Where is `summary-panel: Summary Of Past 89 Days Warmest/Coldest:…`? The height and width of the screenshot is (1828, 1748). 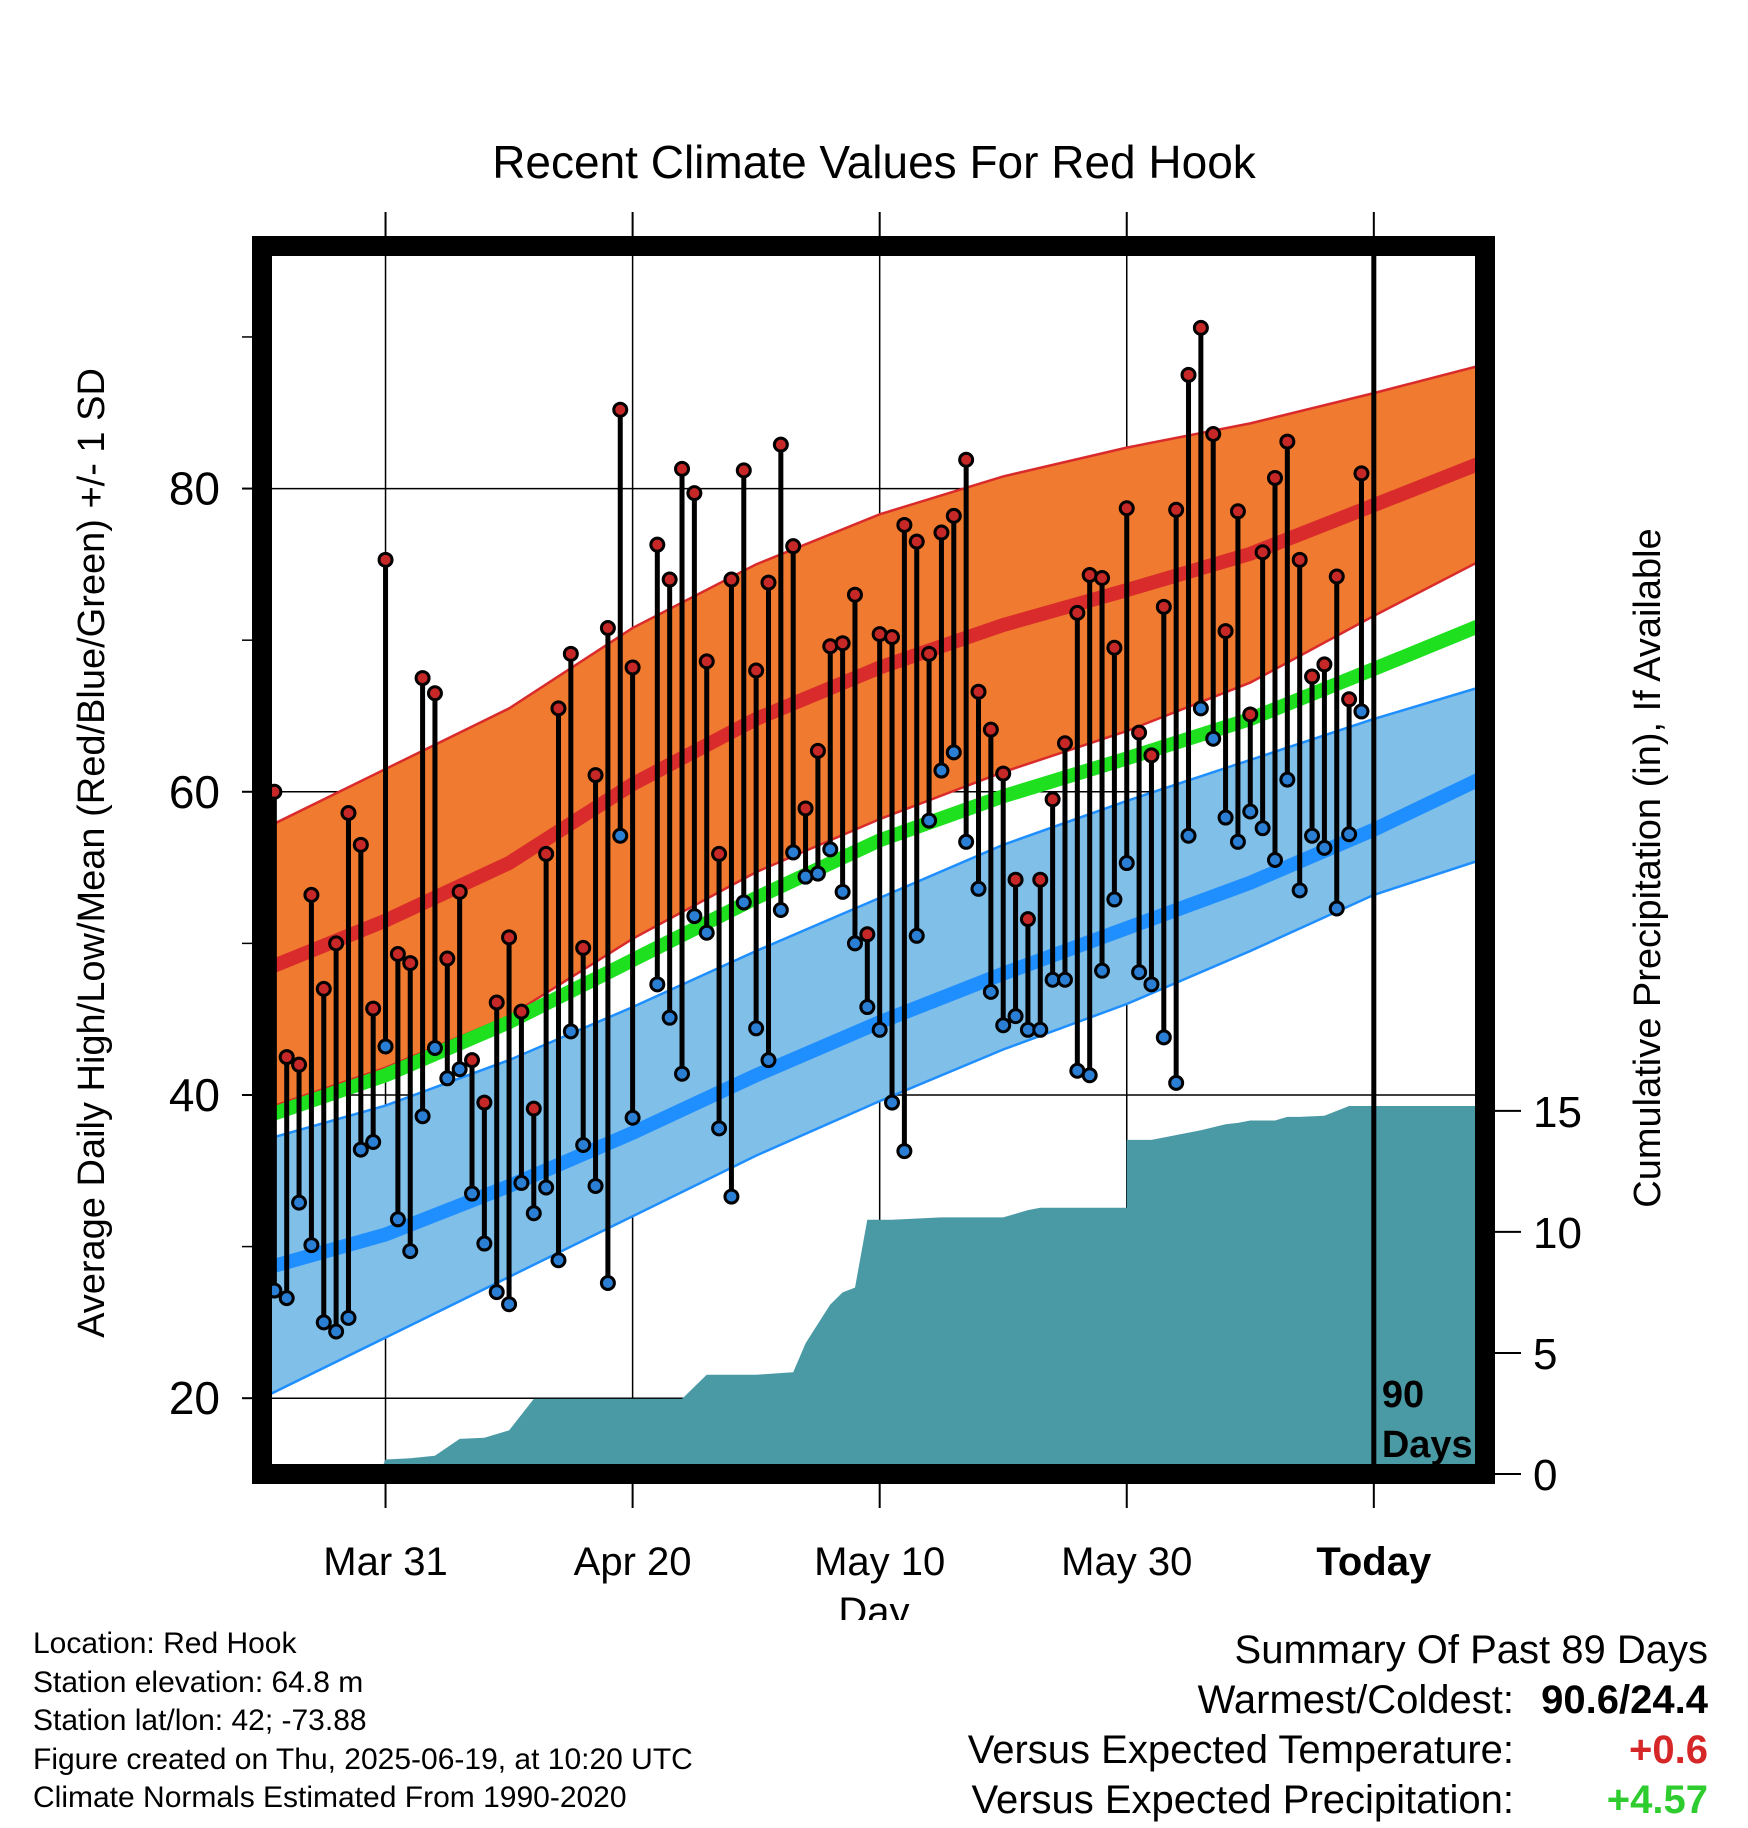
summary-panel: Summary Of Past 89 Days Warmest/Coldest:… is located at coordinates (1338, 1725).